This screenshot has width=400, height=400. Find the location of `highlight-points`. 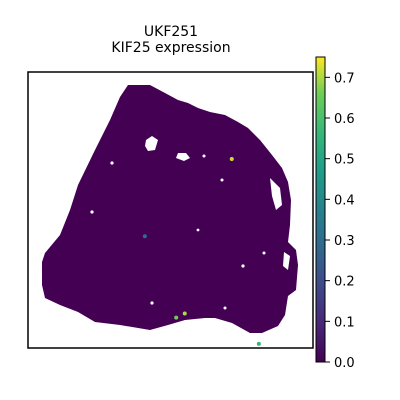

highlight-points is located at coordinates (201, 251).